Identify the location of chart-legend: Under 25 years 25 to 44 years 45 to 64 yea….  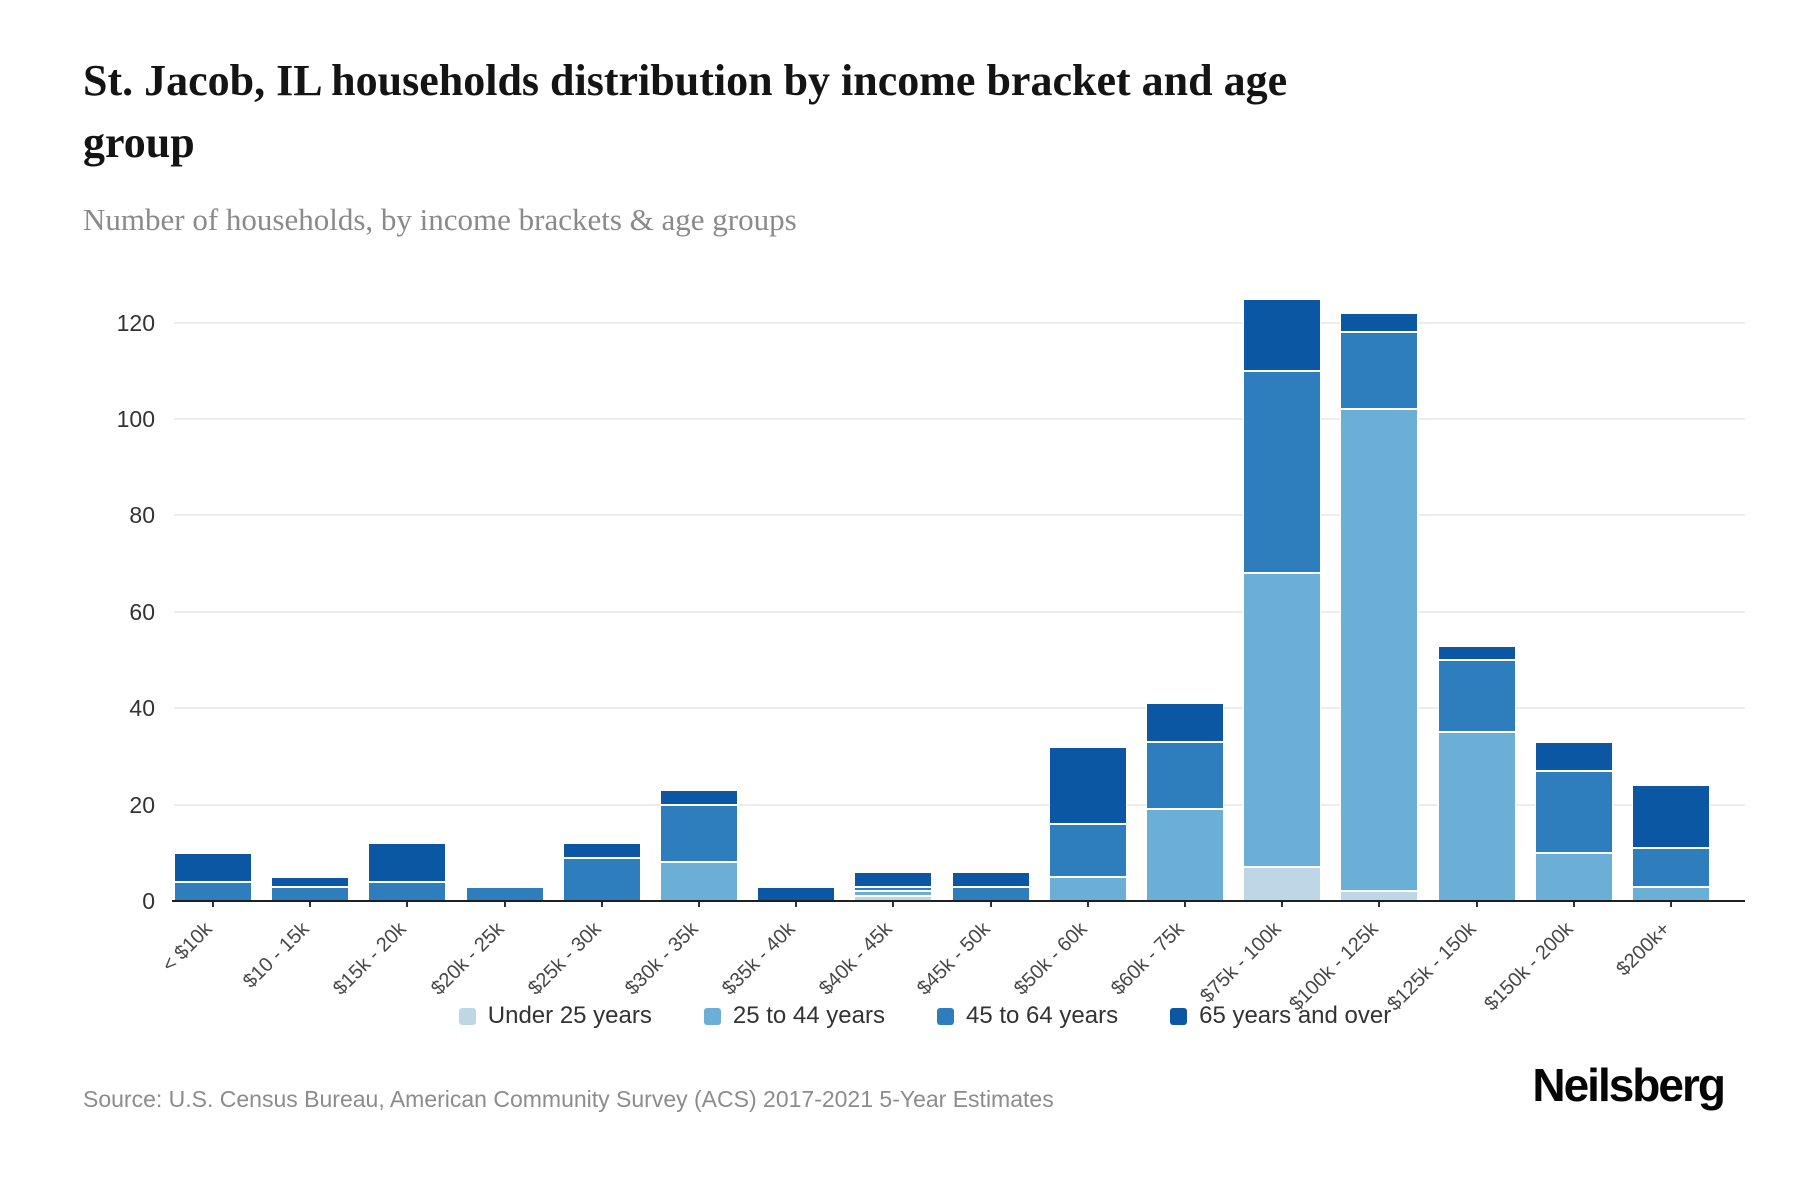
(900, 1016).